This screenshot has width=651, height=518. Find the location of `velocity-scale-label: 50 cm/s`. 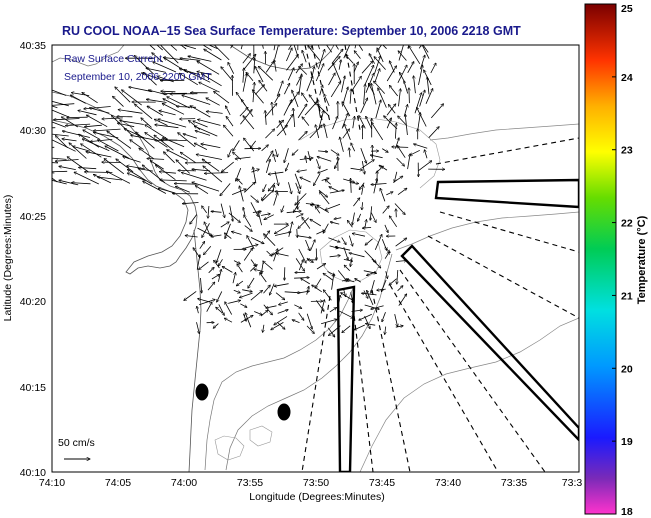

velocity-scale-label: 50 cm/s is located at coordinates (76, 443).